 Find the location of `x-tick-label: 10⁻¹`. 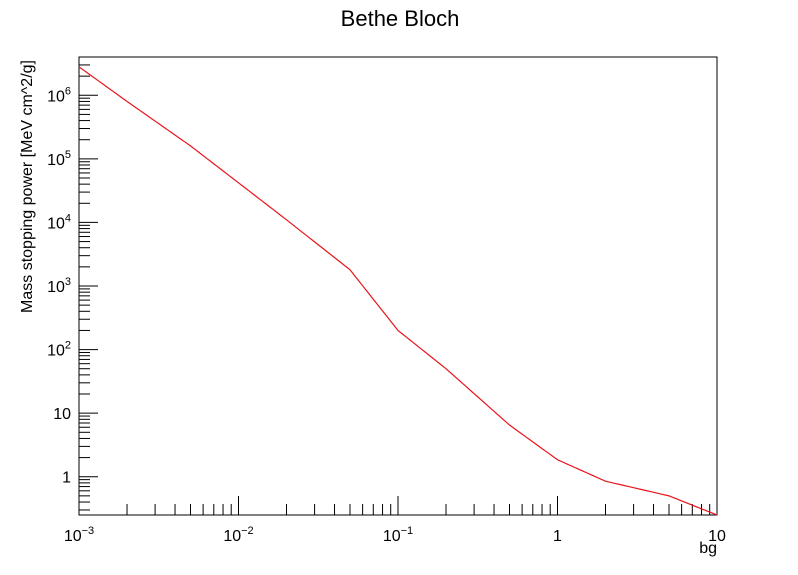

x-tick-label: 10⁻¹ is located at coordinates (398, 535).